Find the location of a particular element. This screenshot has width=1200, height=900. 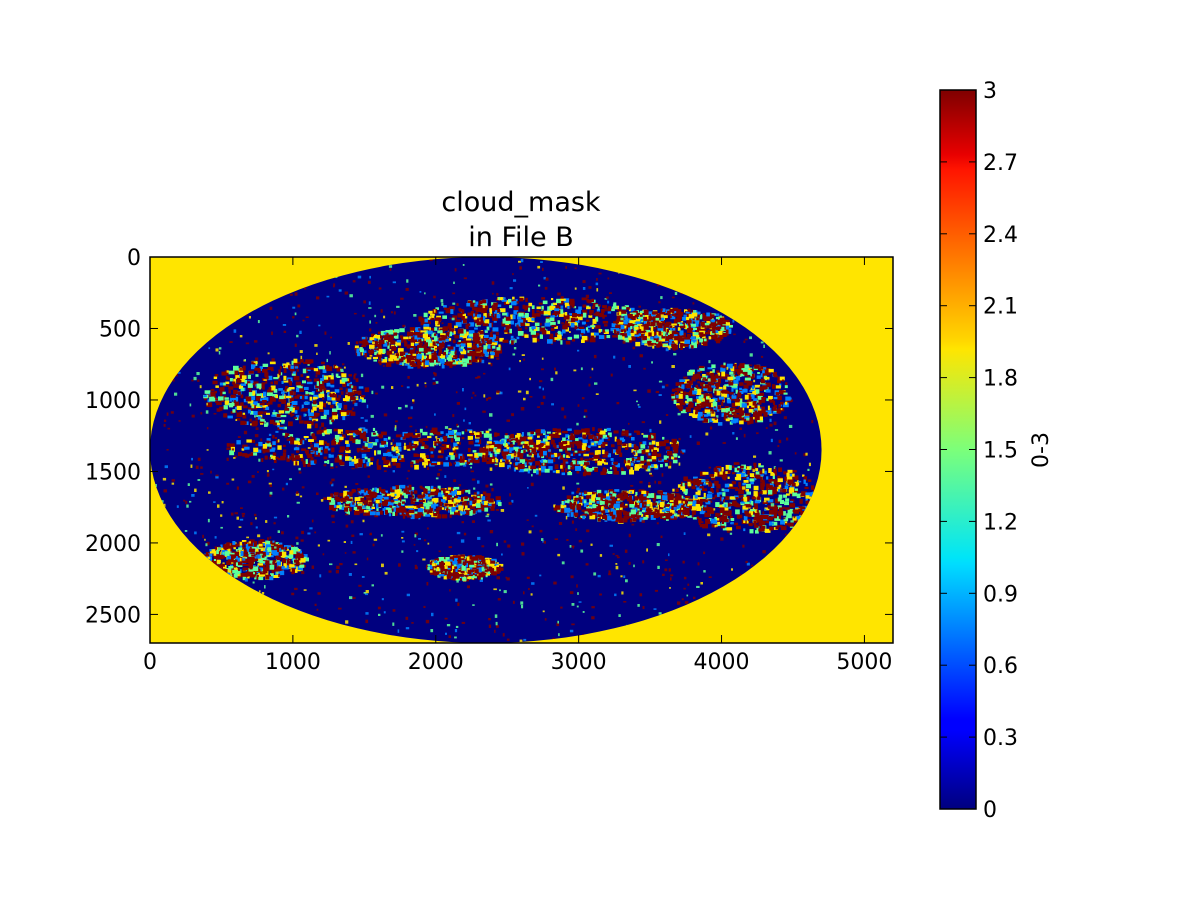

chart-title-line-1: cloud_mask is located at coordinates (521, 202).